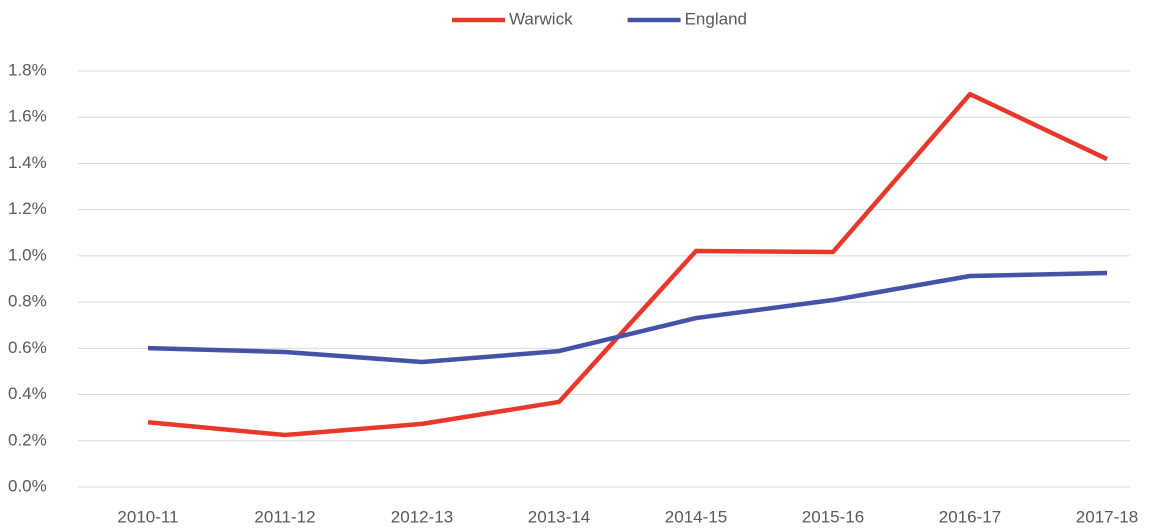 Image resolution: width=1171 pixels, height=530 pixels. I want to click on x-tick-label: 2016-17, so click(970, 516).